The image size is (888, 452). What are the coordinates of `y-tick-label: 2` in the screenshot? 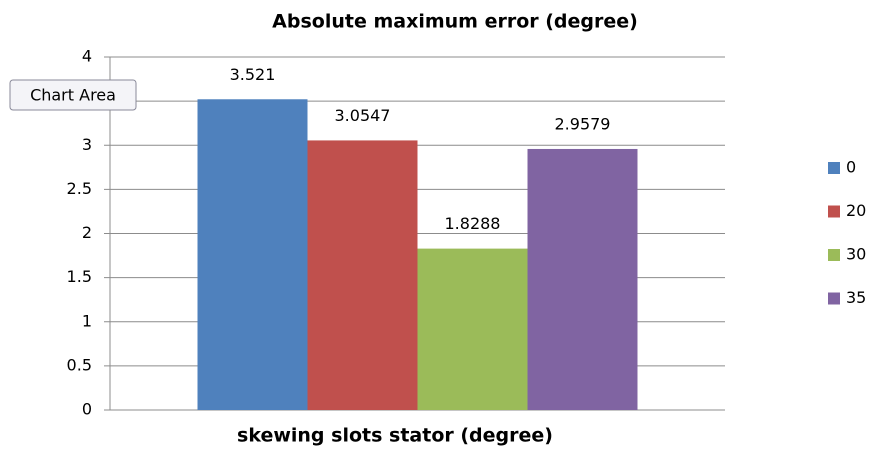 It's located at (87, 232).